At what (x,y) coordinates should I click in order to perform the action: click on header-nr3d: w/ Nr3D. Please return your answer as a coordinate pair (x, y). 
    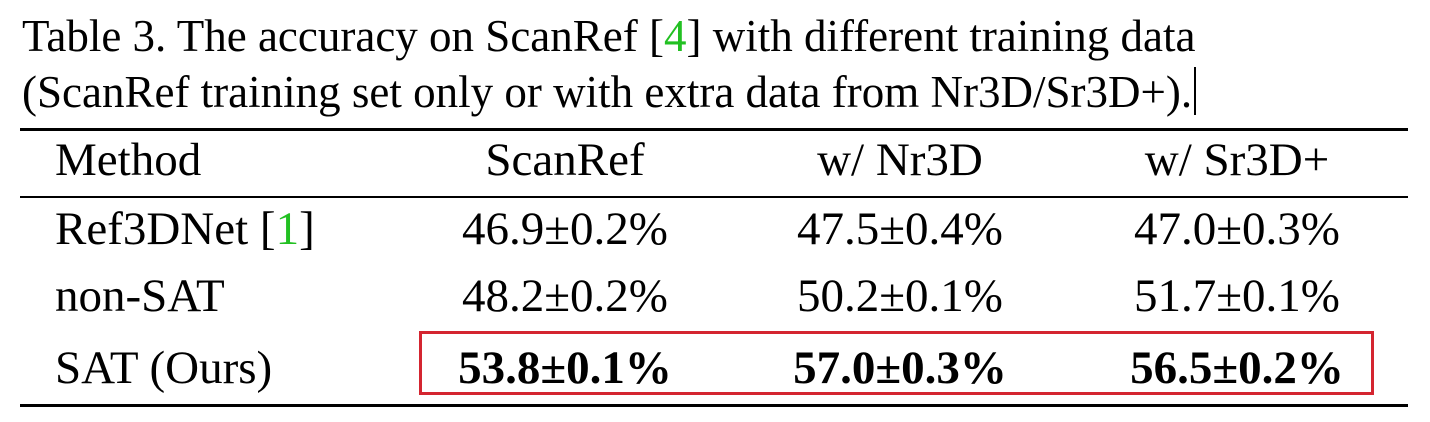
    Looking at the image, I should click on (900, 160).